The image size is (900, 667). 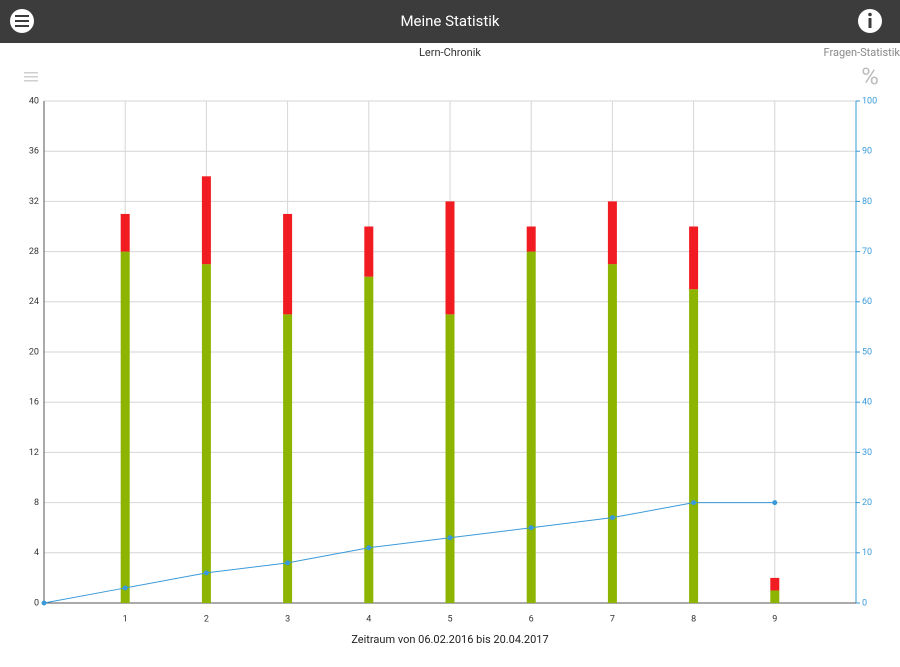 I want to click on y2-tick-label: 100, so click(x=869, y=101).